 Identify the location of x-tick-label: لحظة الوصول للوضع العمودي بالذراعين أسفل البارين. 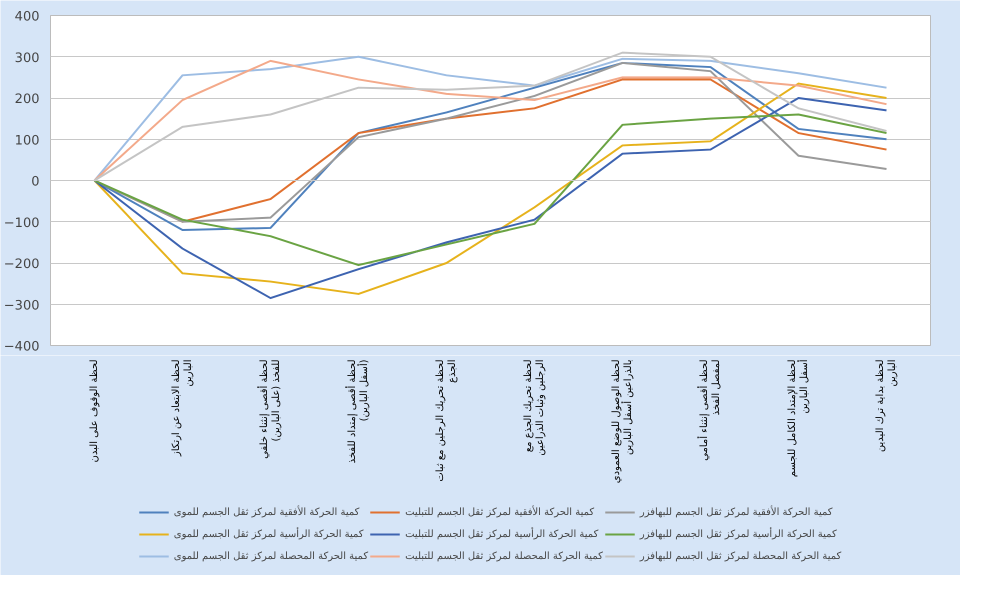
(622, 421).